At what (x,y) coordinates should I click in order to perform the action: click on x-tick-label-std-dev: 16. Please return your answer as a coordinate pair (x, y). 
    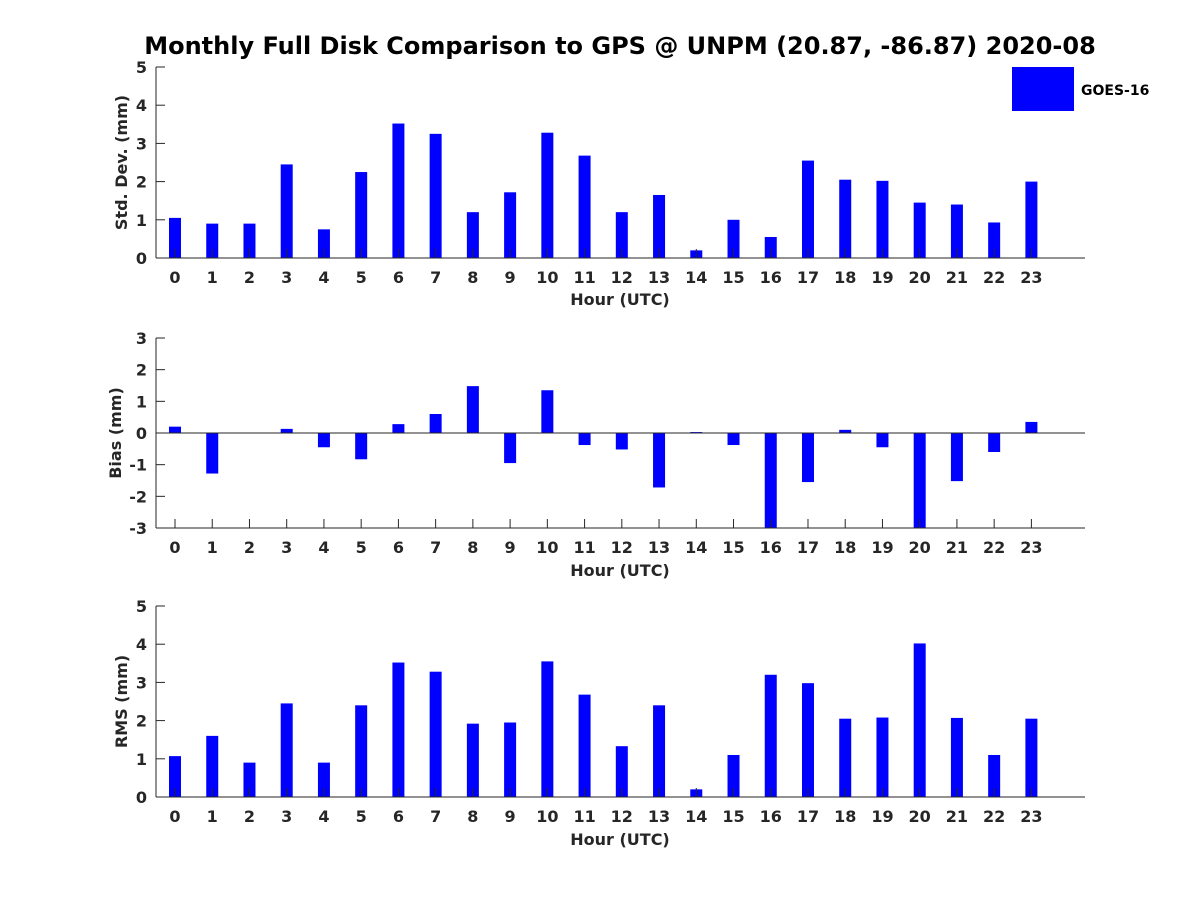
    Looking at the image, I should click on (771, 277).